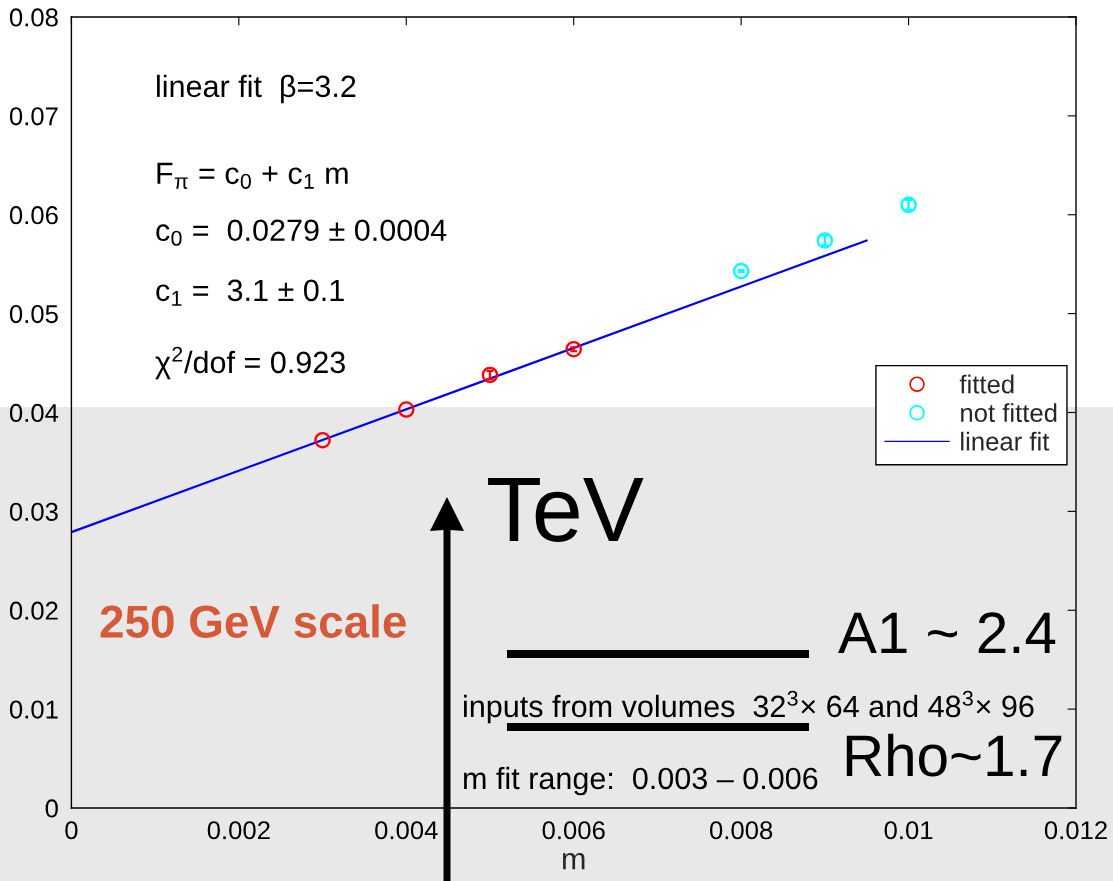  Describe the element at coordinates (573, 830) in the screenshot. I see `x-tick-label: 0.006` at that location.